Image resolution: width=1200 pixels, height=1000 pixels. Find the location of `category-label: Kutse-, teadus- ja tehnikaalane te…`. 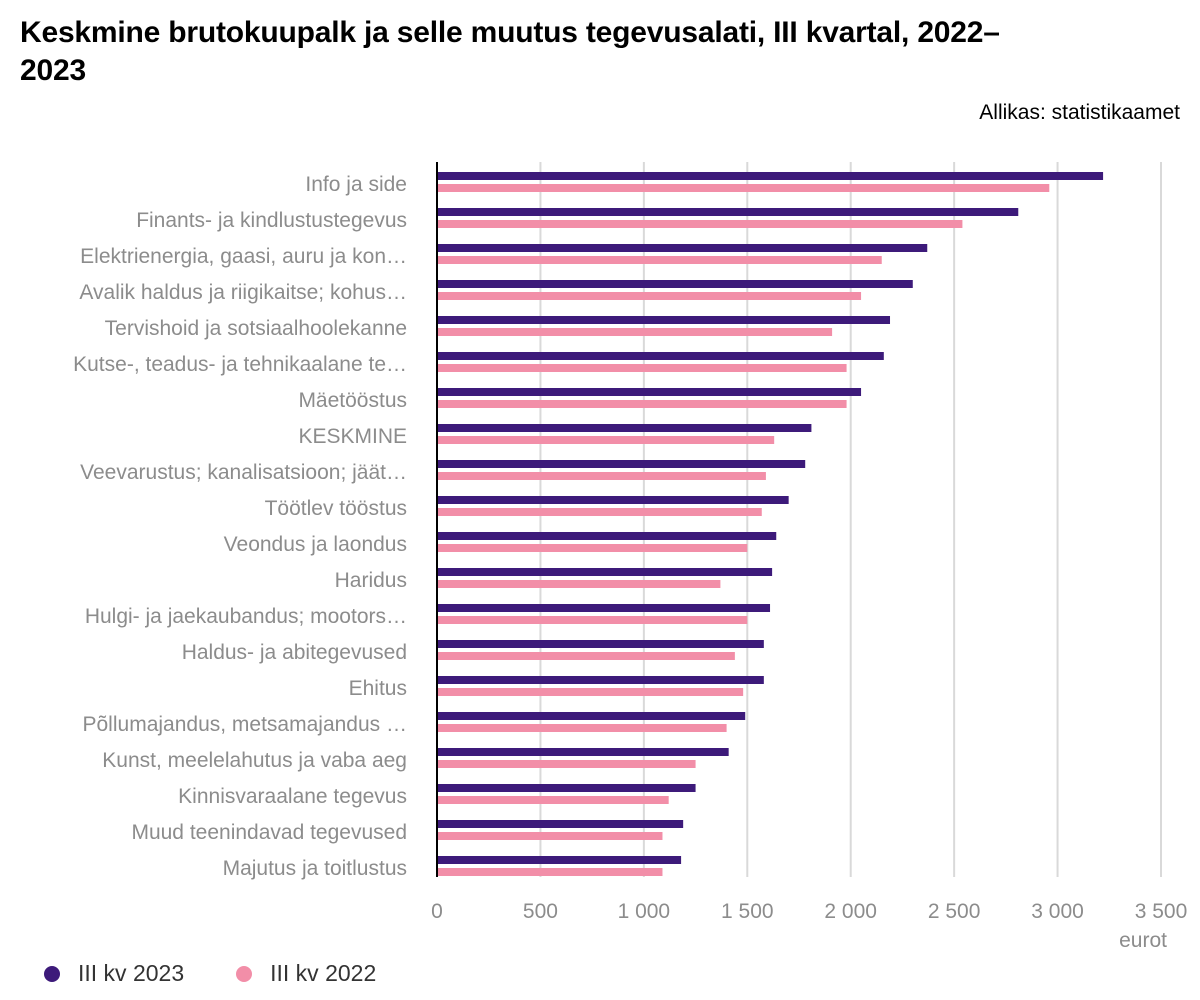

category-label: Kutse-, teadus- ja tehnikaalane te… is located at coordinates (240, 364).